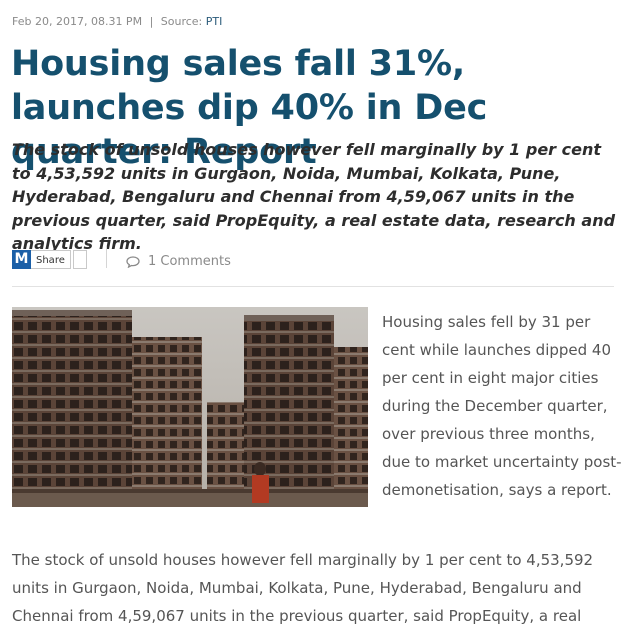 This screenshot has height=634, width=631. What do you see at coordinates (181, 21) in the screenshot?
I see `source-label: Source:` at bounding box center [181, 21].